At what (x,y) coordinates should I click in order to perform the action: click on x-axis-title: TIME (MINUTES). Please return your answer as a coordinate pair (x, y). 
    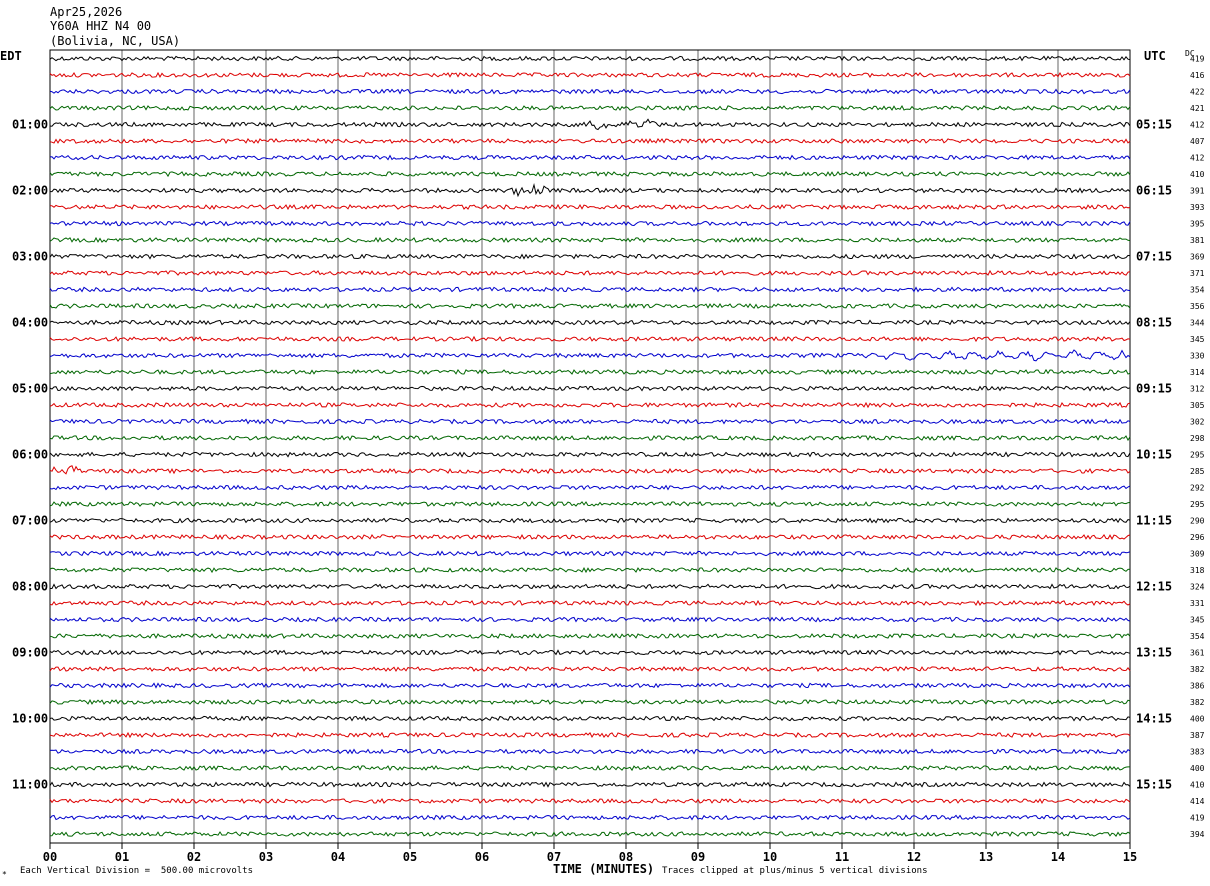
    Looking at the image, I should click on (604, 869).